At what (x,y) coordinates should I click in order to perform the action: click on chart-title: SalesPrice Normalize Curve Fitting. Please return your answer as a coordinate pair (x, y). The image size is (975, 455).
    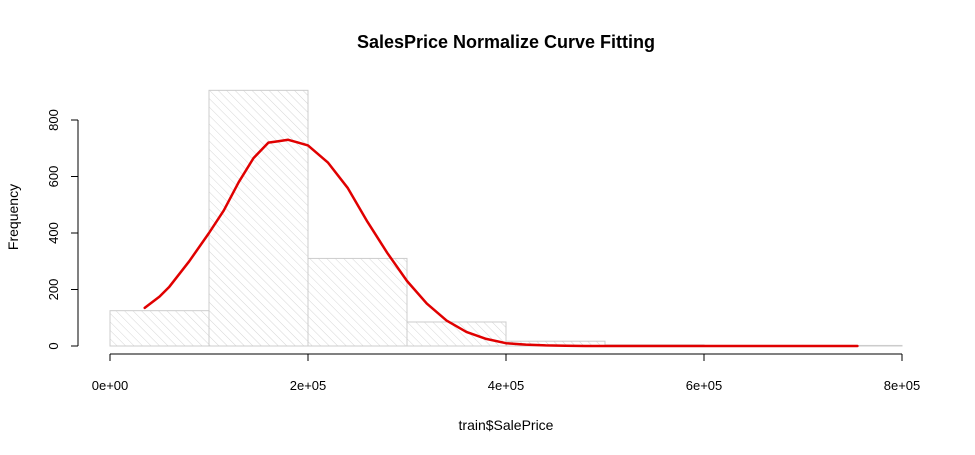
    Looking at the image, I should click on (506, 42).